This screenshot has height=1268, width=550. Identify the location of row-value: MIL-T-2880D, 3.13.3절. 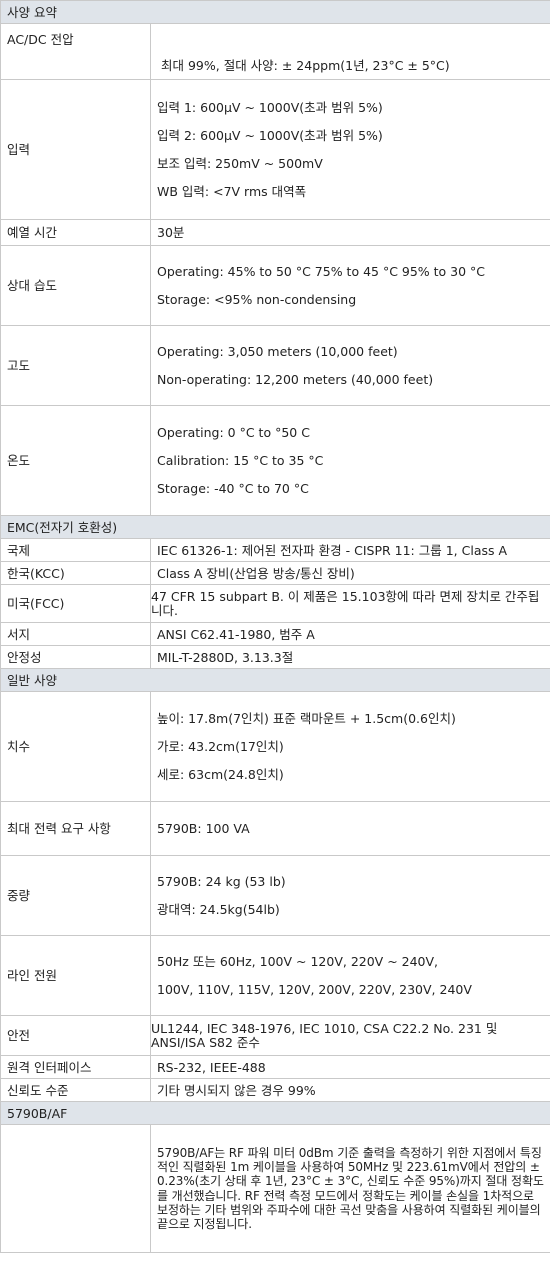
(349, 657).